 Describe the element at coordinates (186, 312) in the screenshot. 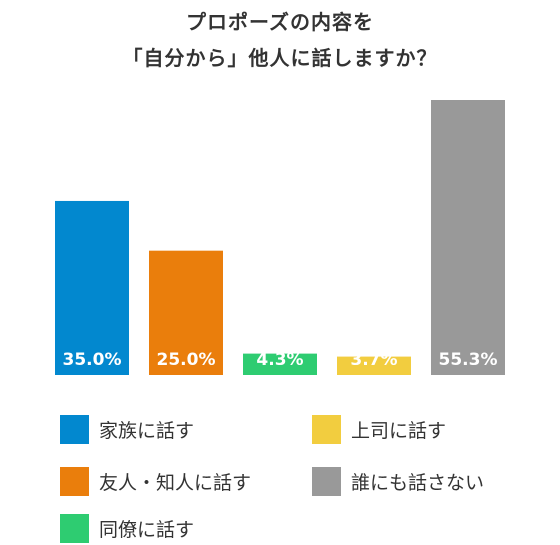

I see `bar-friends` at that location.